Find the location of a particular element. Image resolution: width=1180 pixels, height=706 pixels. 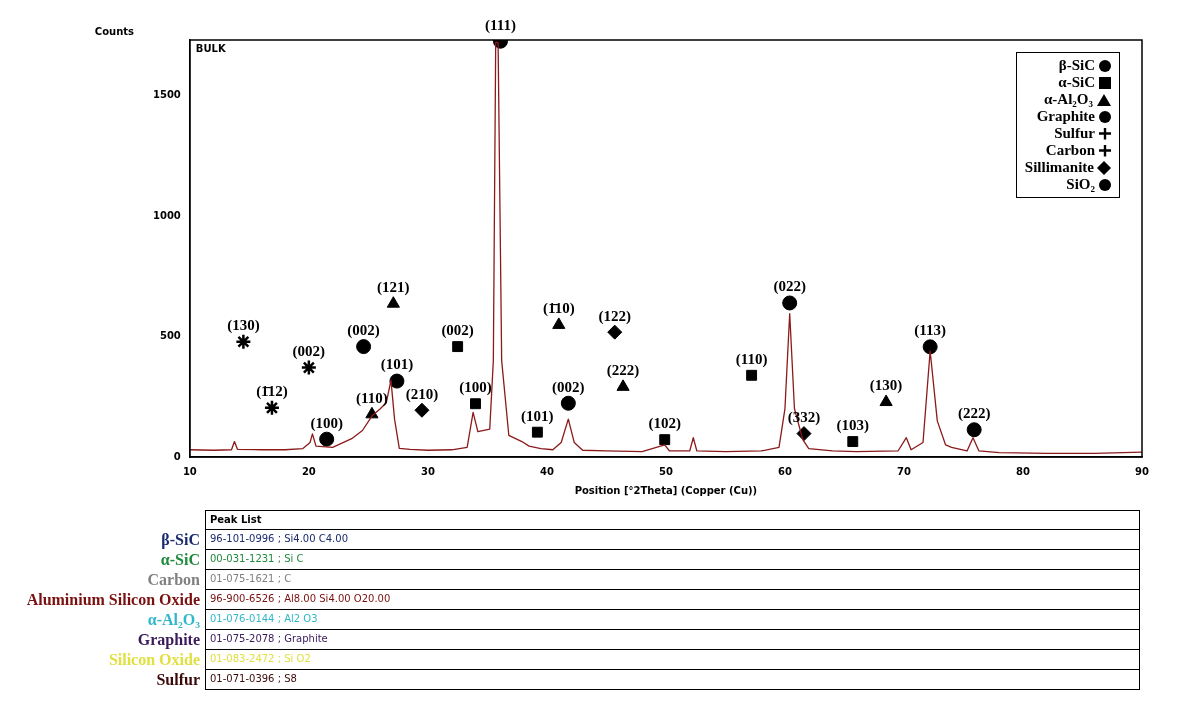

annotation: (103) is located at coordinates (853, 425).